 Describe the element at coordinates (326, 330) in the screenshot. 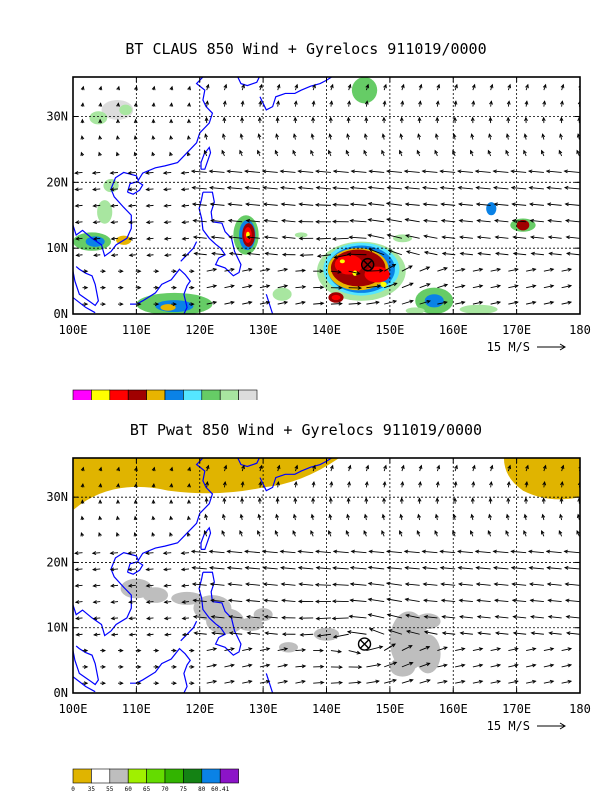

I see `lon-tick-label: 140E` at that location.